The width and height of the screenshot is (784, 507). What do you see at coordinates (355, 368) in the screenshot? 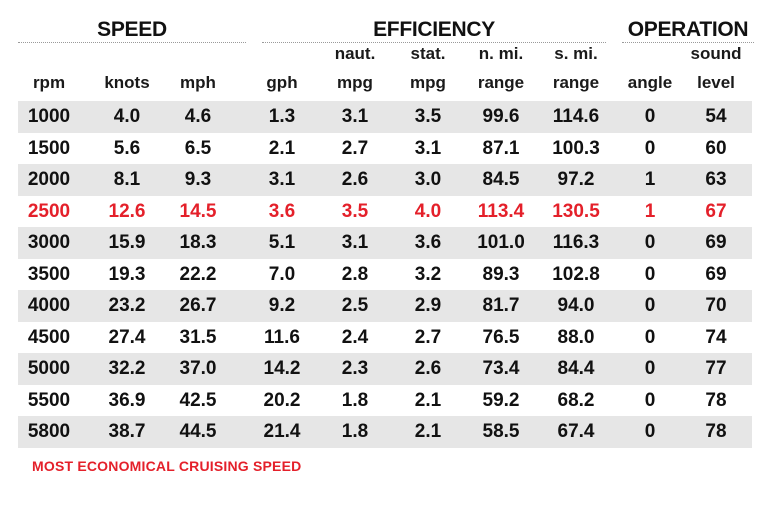
I see `cell-naut-mpg: 2.3` at bounding box center [355, 368].